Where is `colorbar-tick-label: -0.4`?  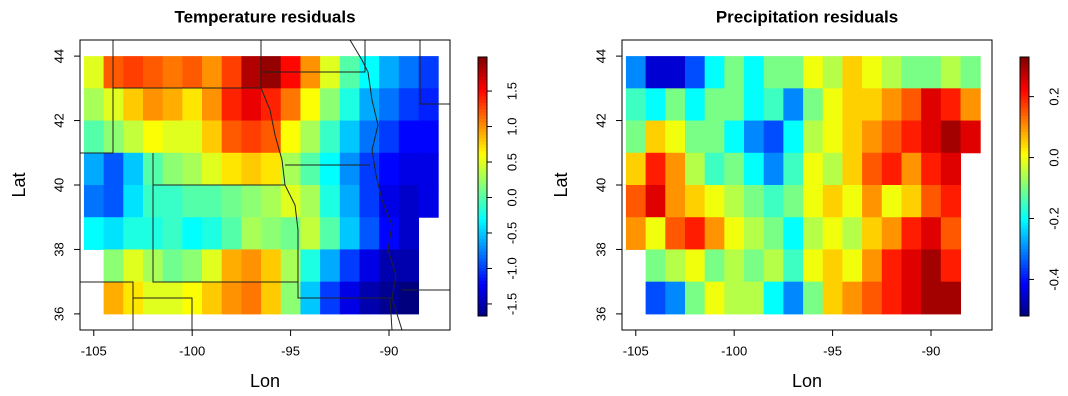
colorbar-tick-label: -0.4 is located at coordinates (1053, 279).